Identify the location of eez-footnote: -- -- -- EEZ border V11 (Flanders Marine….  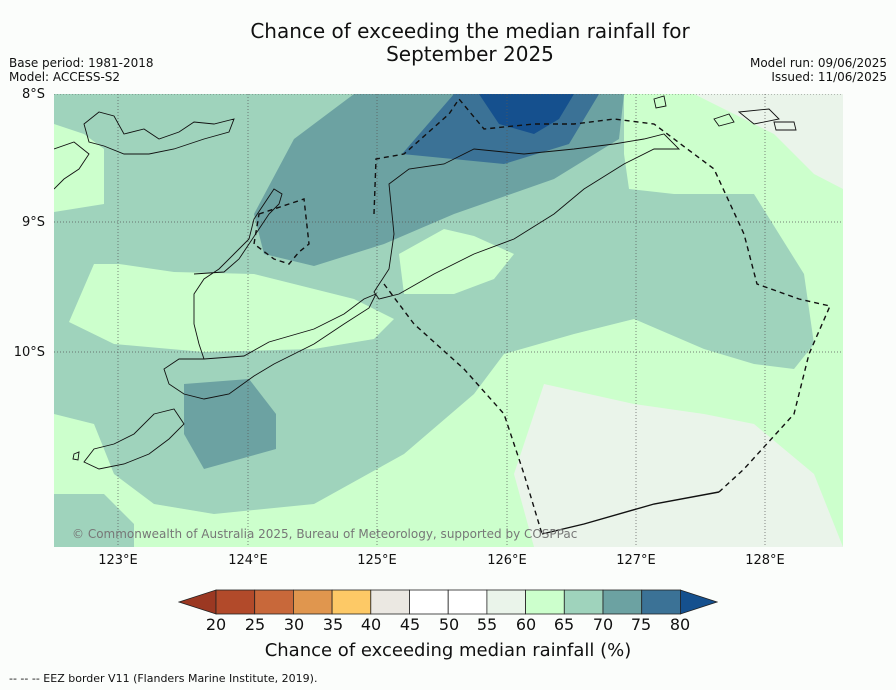
(163, 678).